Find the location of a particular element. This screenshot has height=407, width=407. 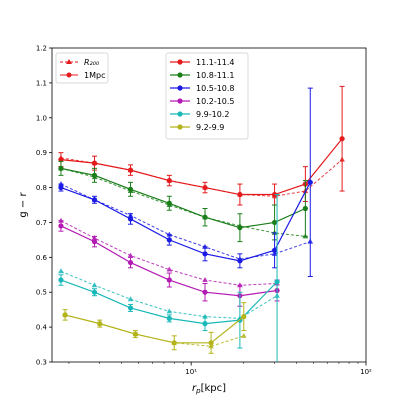

legend-style: R₂₀₀ 1Mpc is located at coordinates (82, 68).